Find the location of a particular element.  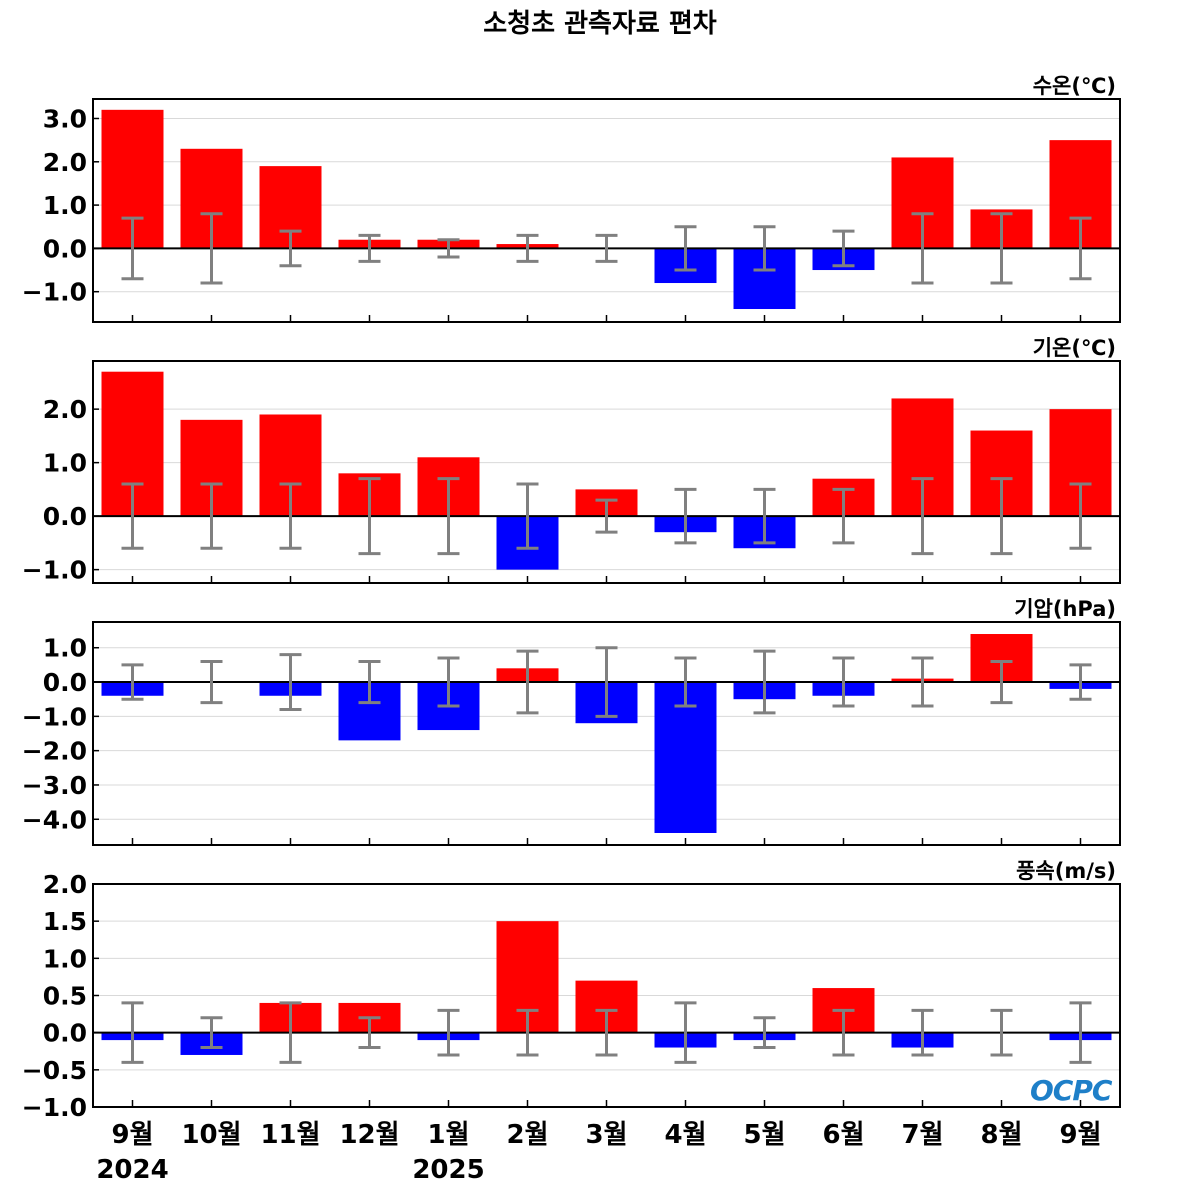

panel-label: 수온(℃) is located at coordinates (1074, 86).